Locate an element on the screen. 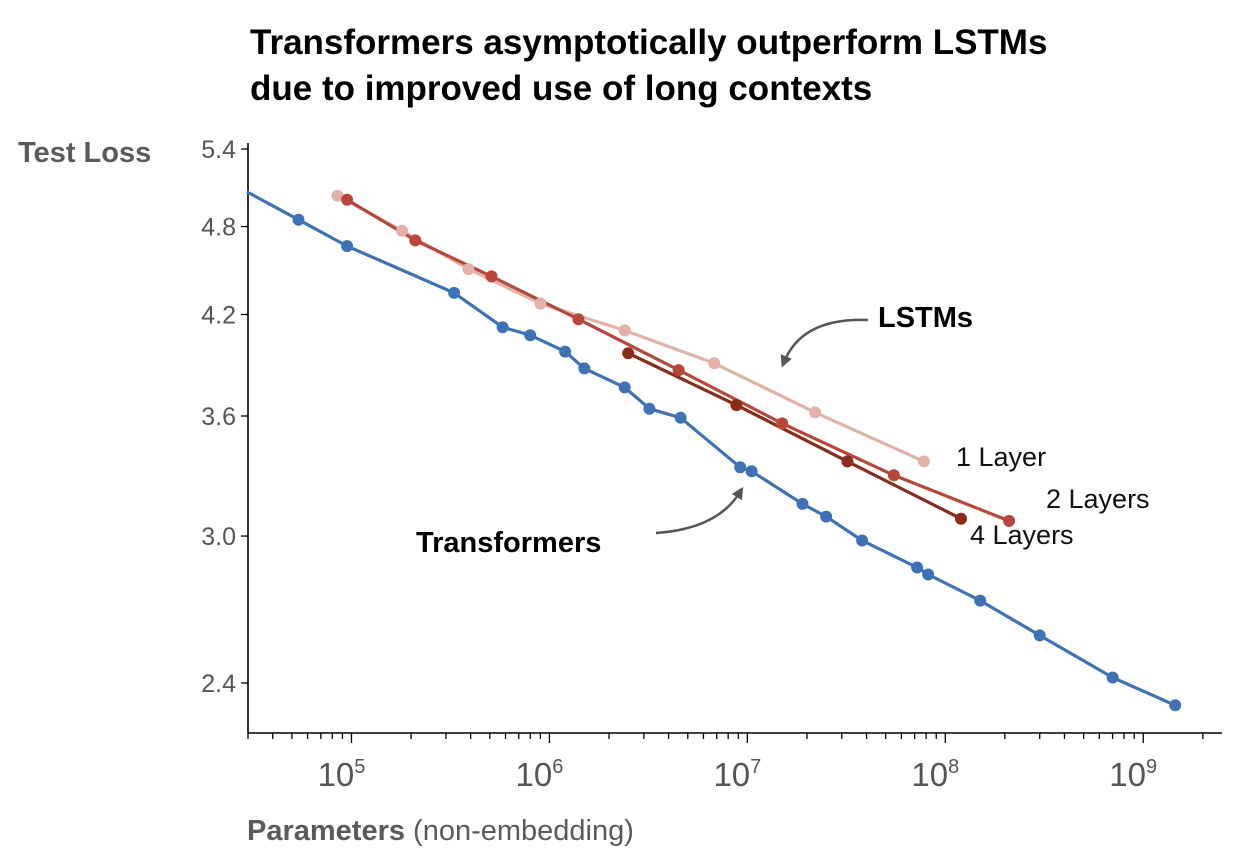  x-axis-label-sub: (non-embedding) is located at coordinates (519, 831).